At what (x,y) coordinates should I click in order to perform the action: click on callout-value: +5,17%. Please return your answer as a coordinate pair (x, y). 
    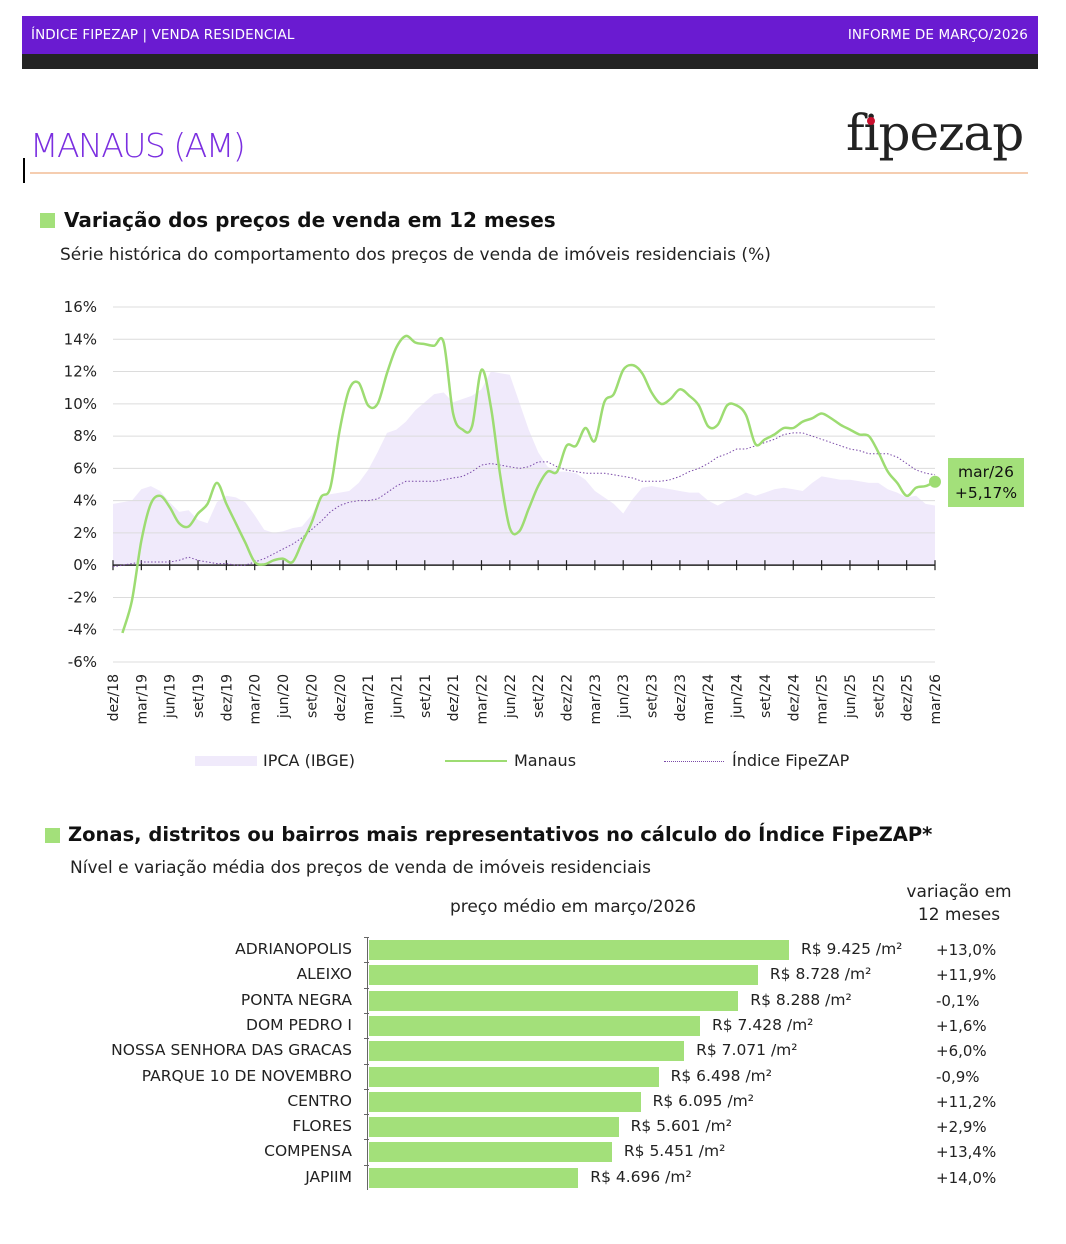
    Looking at the image, I should click on (986, 493).